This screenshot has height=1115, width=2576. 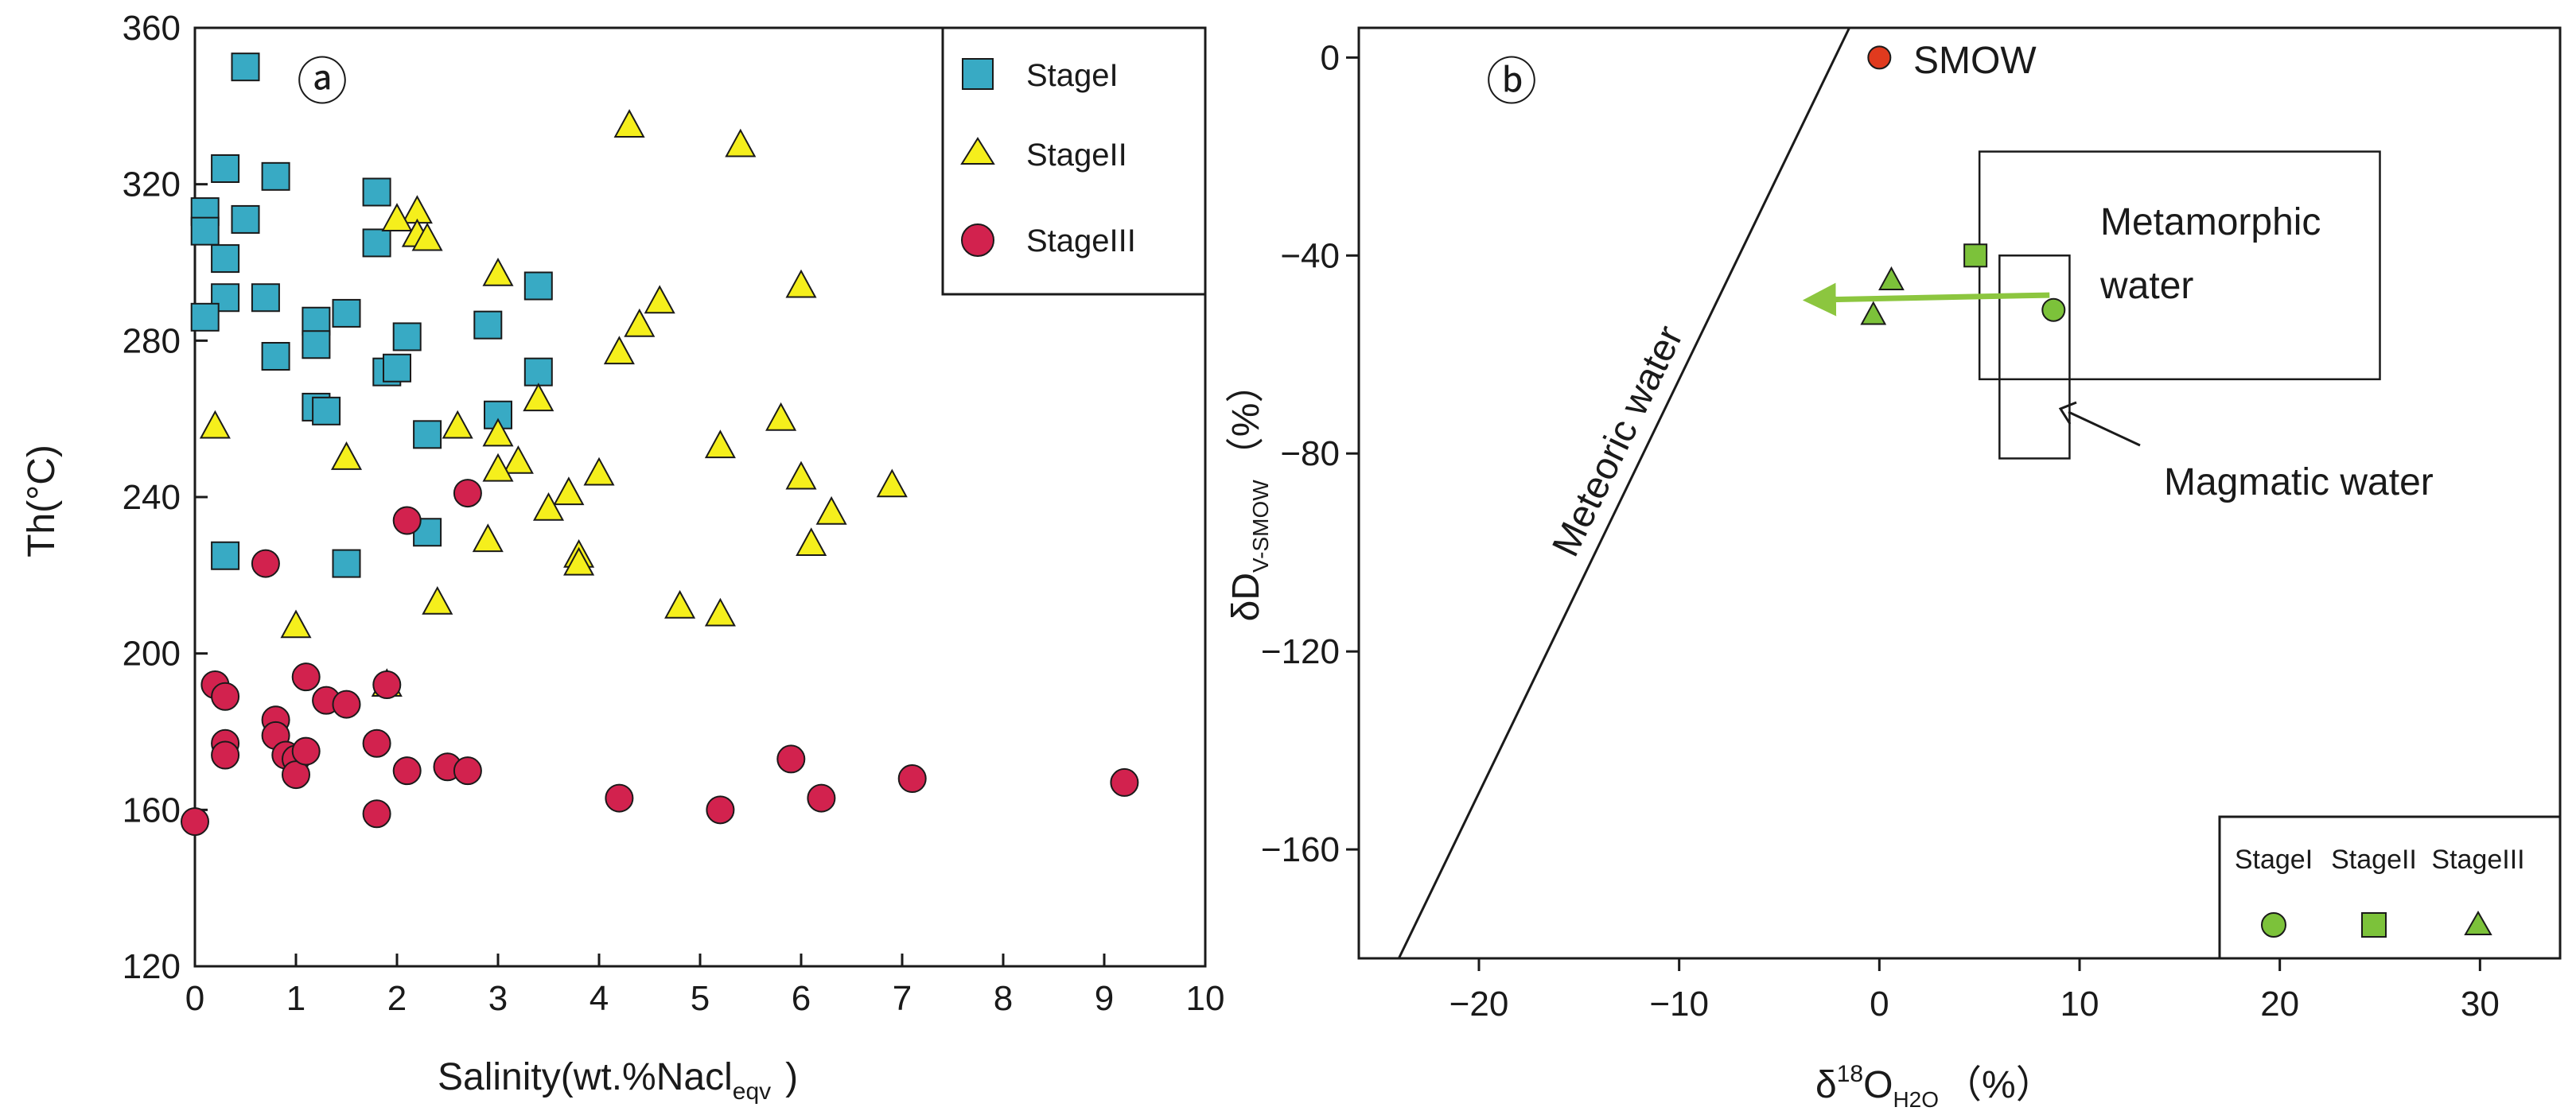 I want to click on panel-b-xtick-label: 0, so click(x=1880, y=1004).